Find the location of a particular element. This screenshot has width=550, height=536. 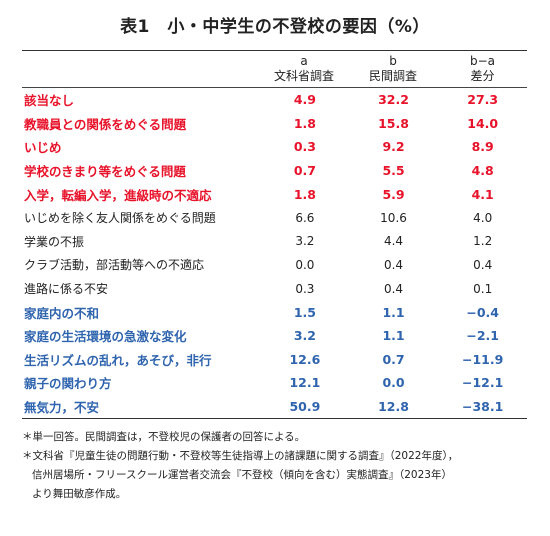

row-value-b: 12.8 is located at coordinates (393, 407).